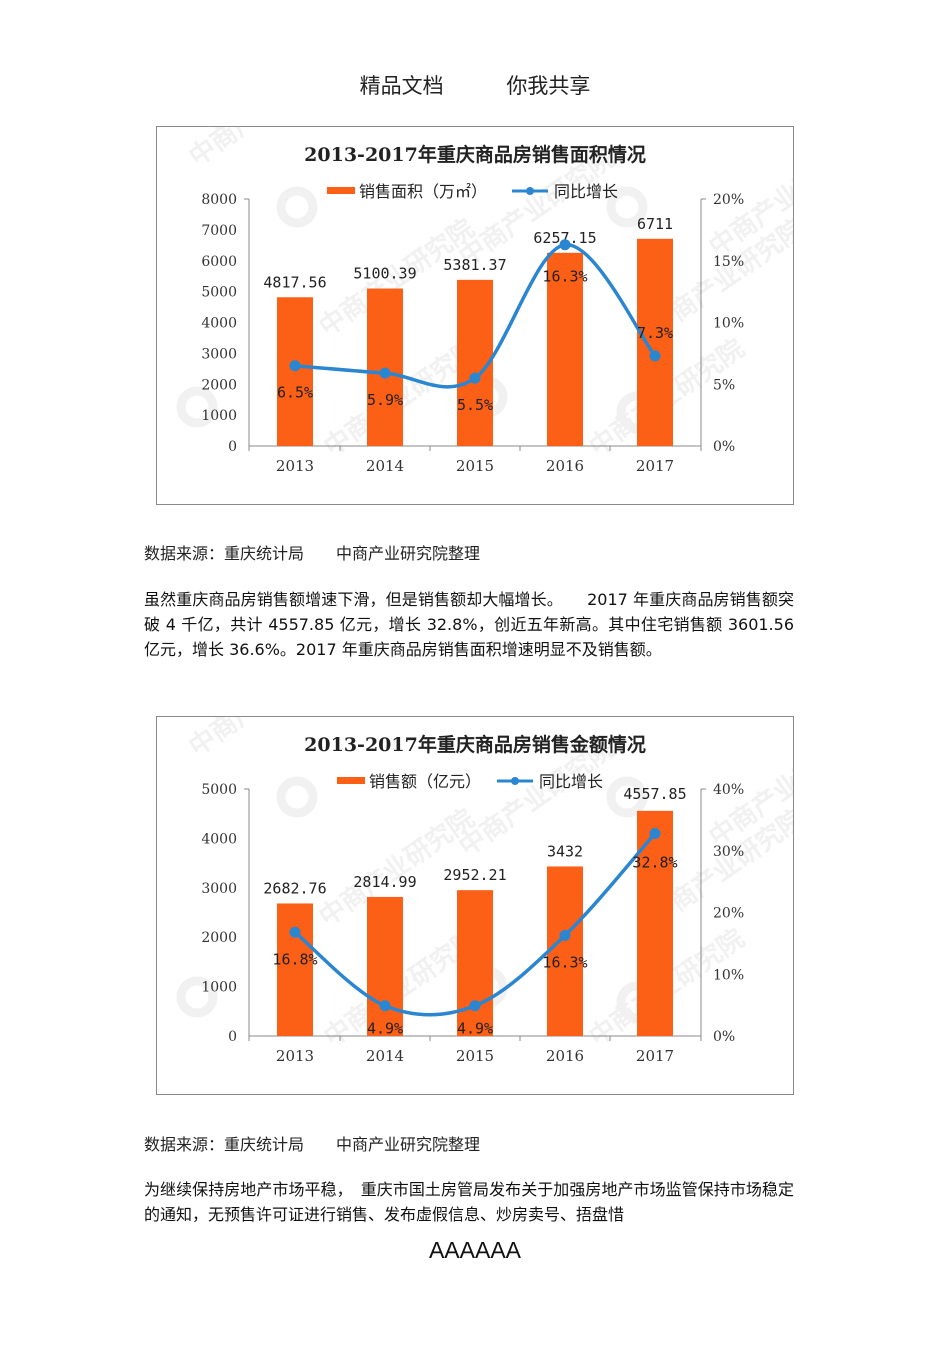  I want to click on header-right: 你我共享, so click(548, 86).